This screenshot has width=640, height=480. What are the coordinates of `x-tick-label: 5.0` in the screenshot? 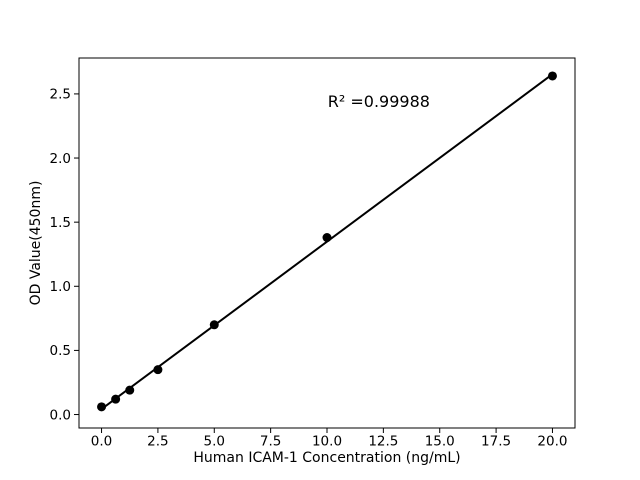 It's located at (214, 442).